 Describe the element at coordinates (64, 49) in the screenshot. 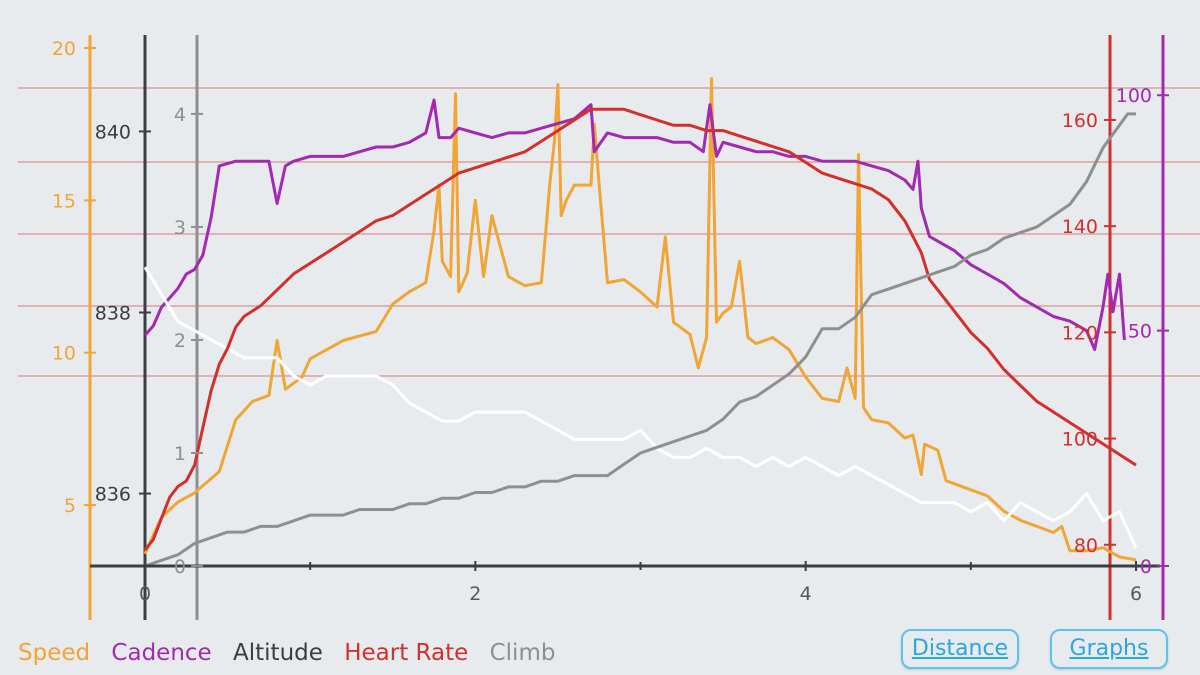

I see `speed-tick-label: 20` at that location.